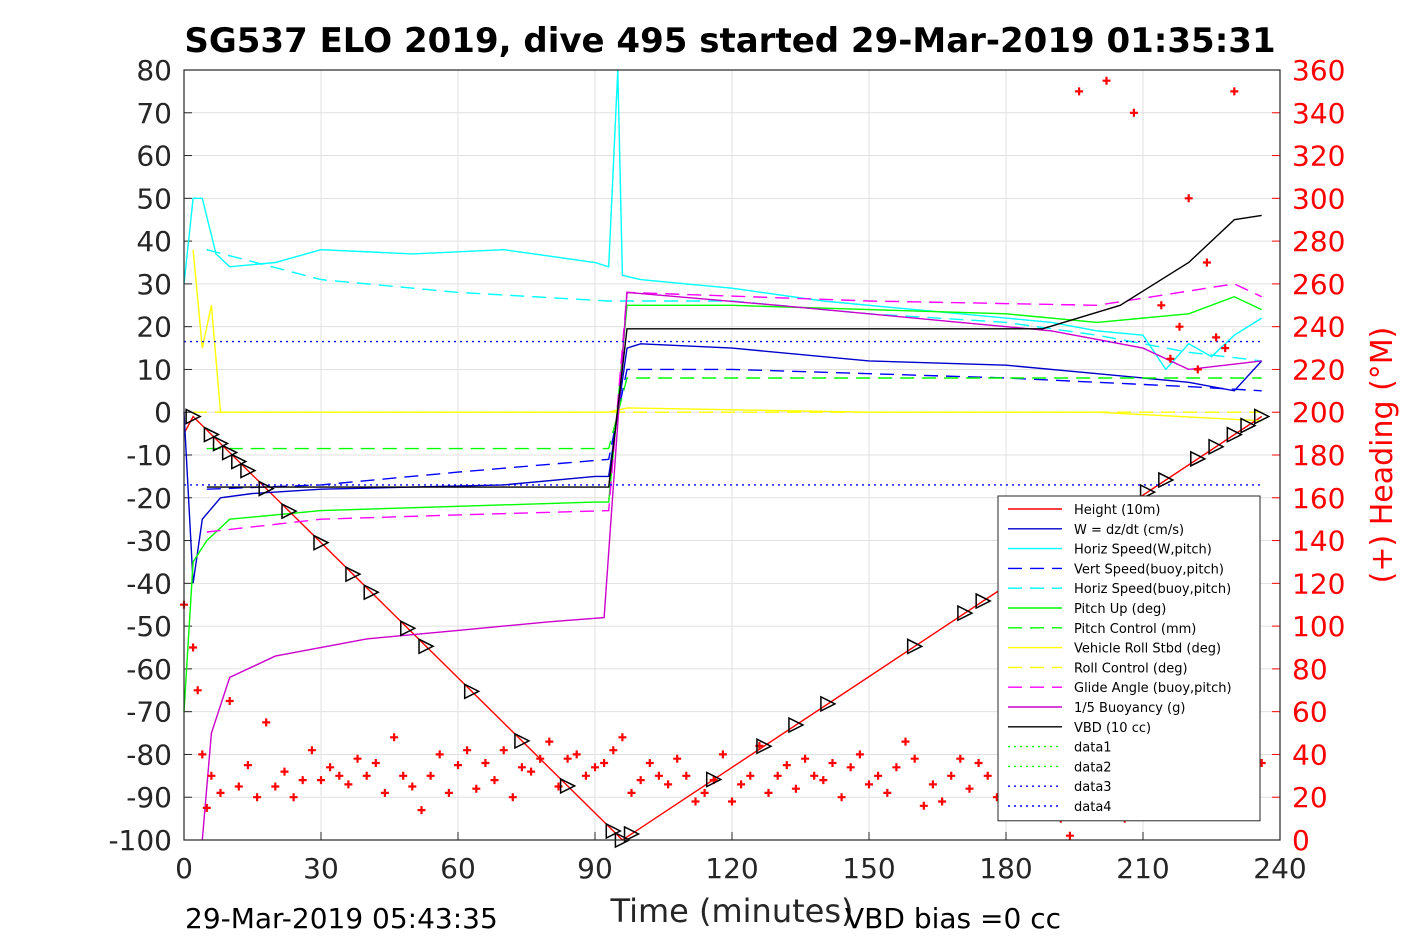 This screenshot has width=1417, height=945. Describe the element at coordinates (149, 669) in the screenshot. I see `y-tick-label: -60` at that location.